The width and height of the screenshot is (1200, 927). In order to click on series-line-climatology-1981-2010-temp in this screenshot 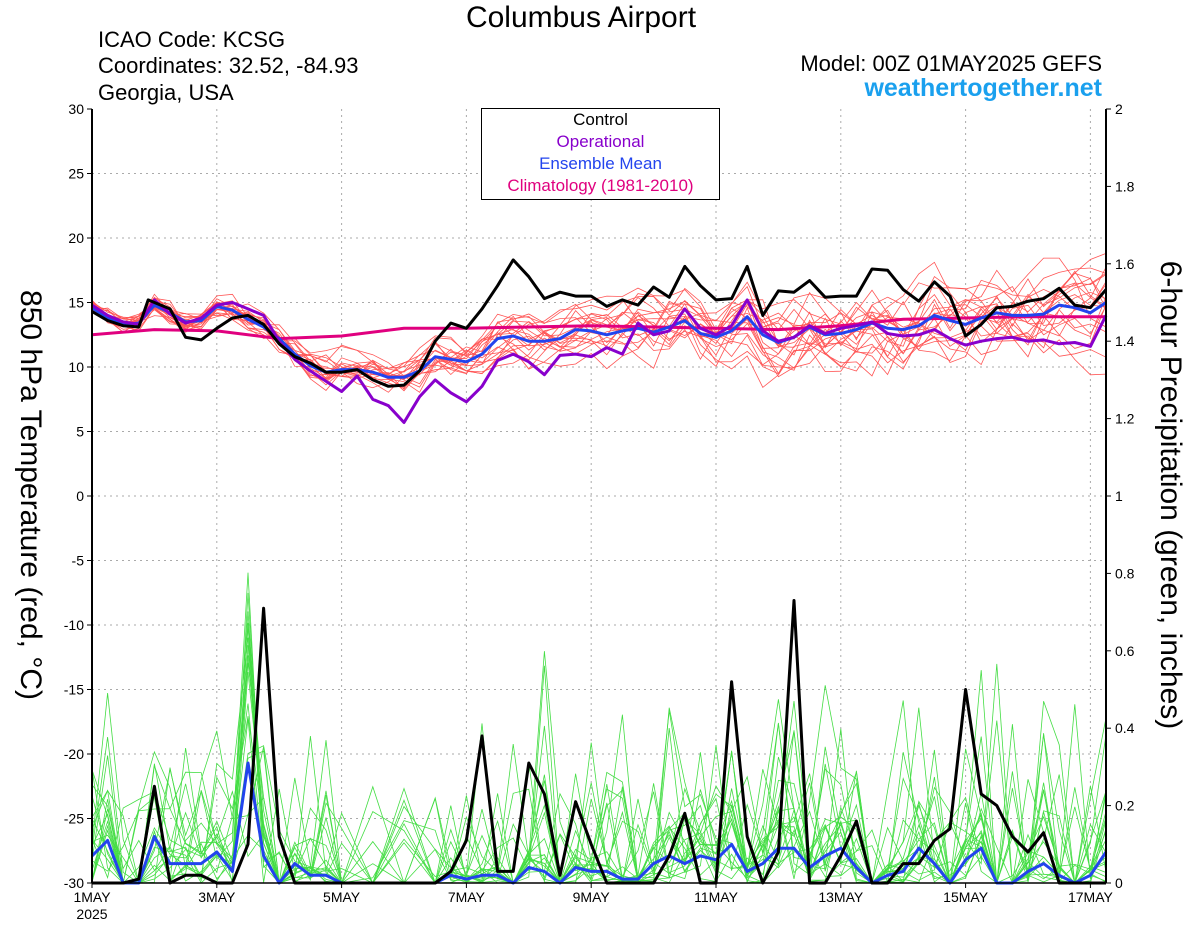, I will do `click(598, 328)`.